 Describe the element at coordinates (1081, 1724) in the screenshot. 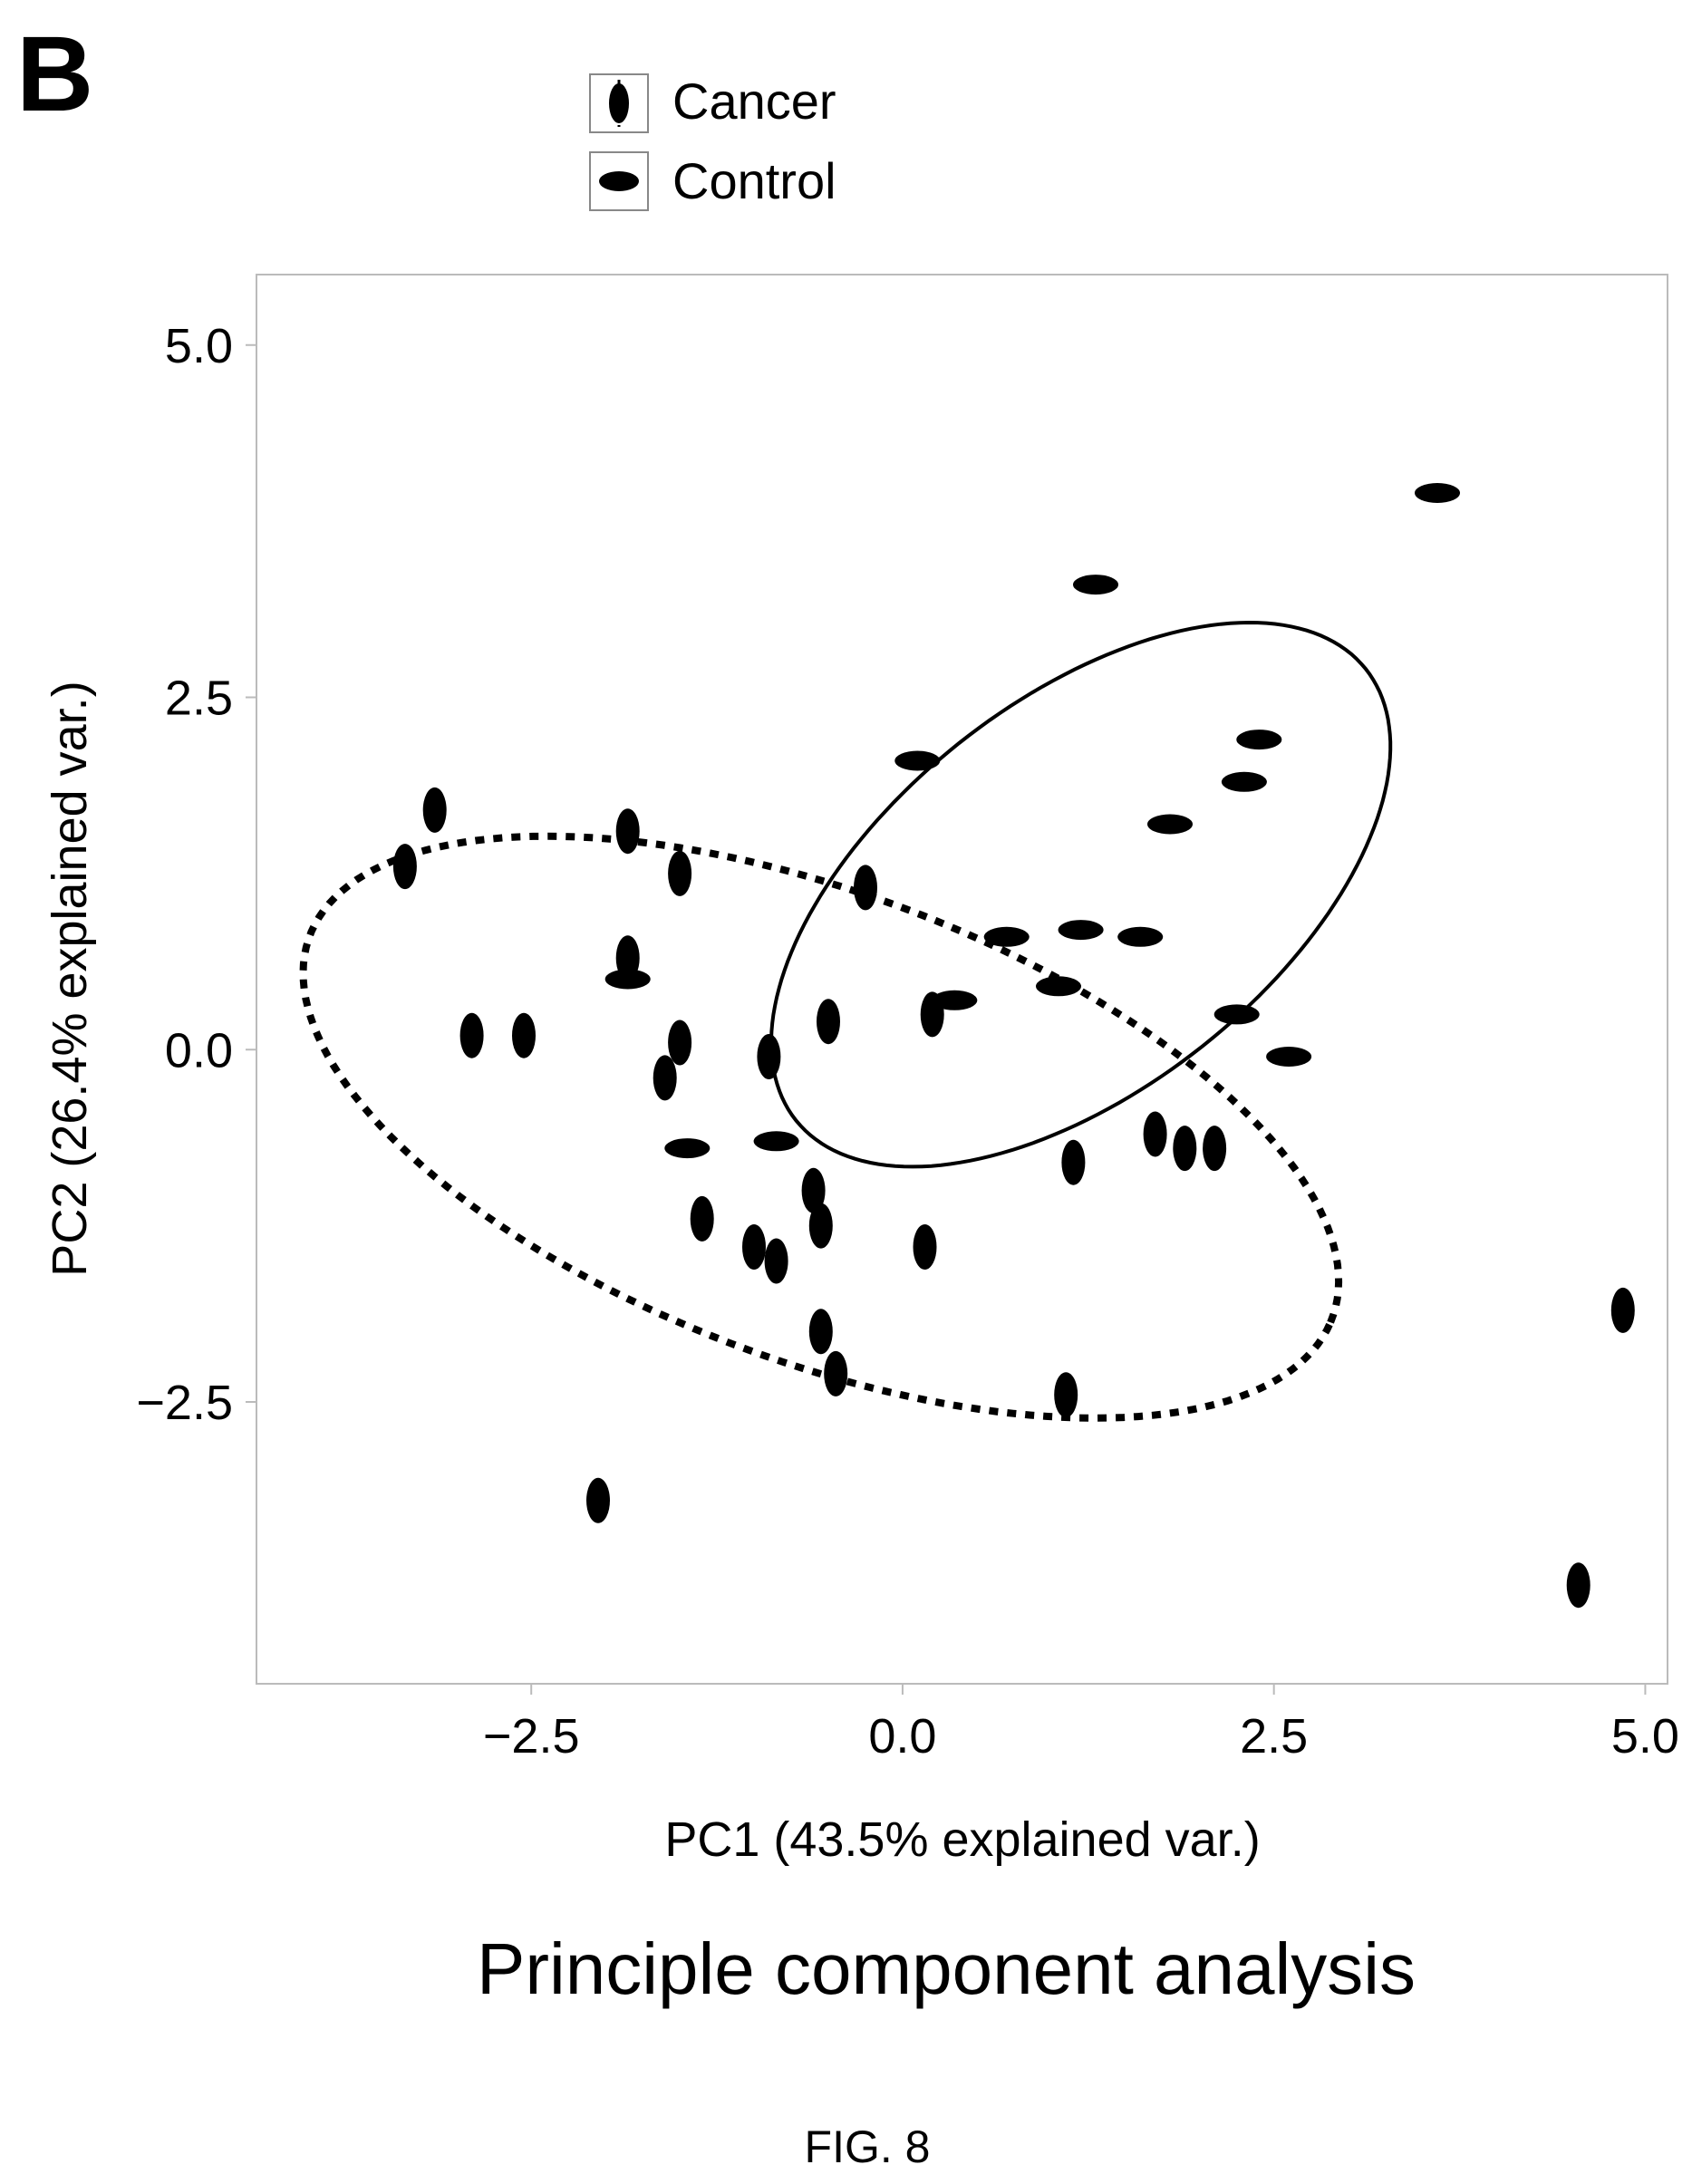

I see `x-axis: −2.5 0.0 2.5 5.0` at that location.